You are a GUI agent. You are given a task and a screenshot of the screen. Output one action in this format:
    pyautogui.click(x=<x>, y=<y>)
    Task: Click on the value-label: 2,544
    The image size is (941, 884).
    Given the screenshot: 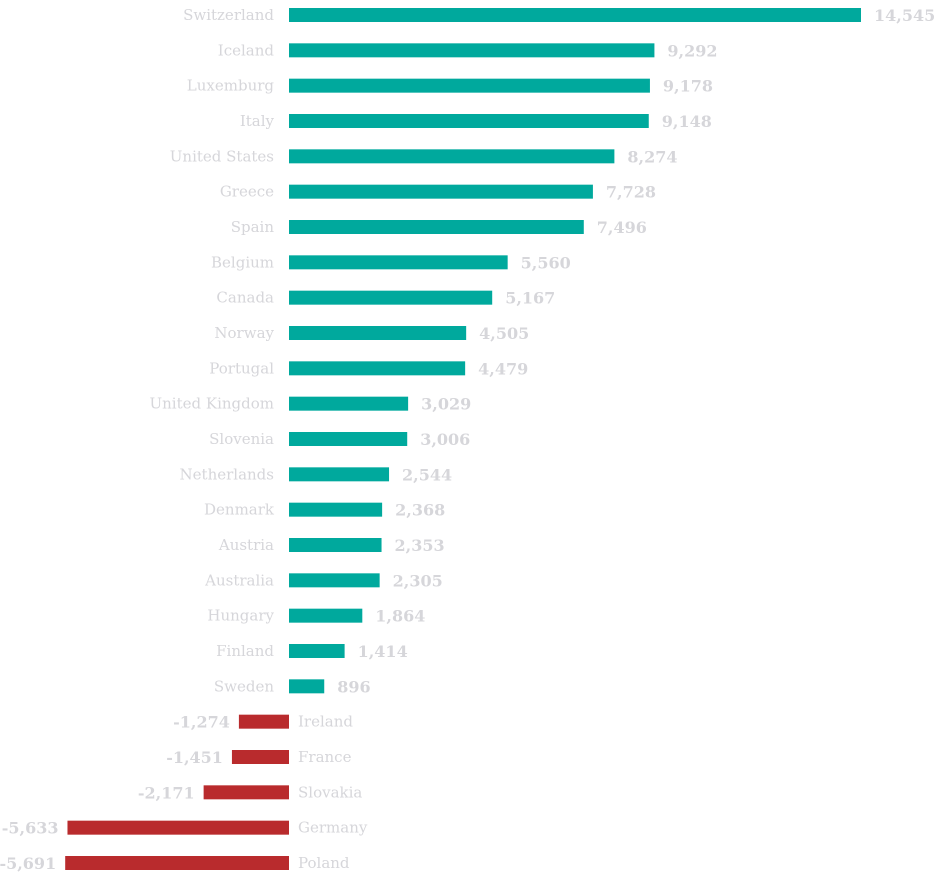 What is the action you would take?
    pyautogui.click(x=427, y=474)
    